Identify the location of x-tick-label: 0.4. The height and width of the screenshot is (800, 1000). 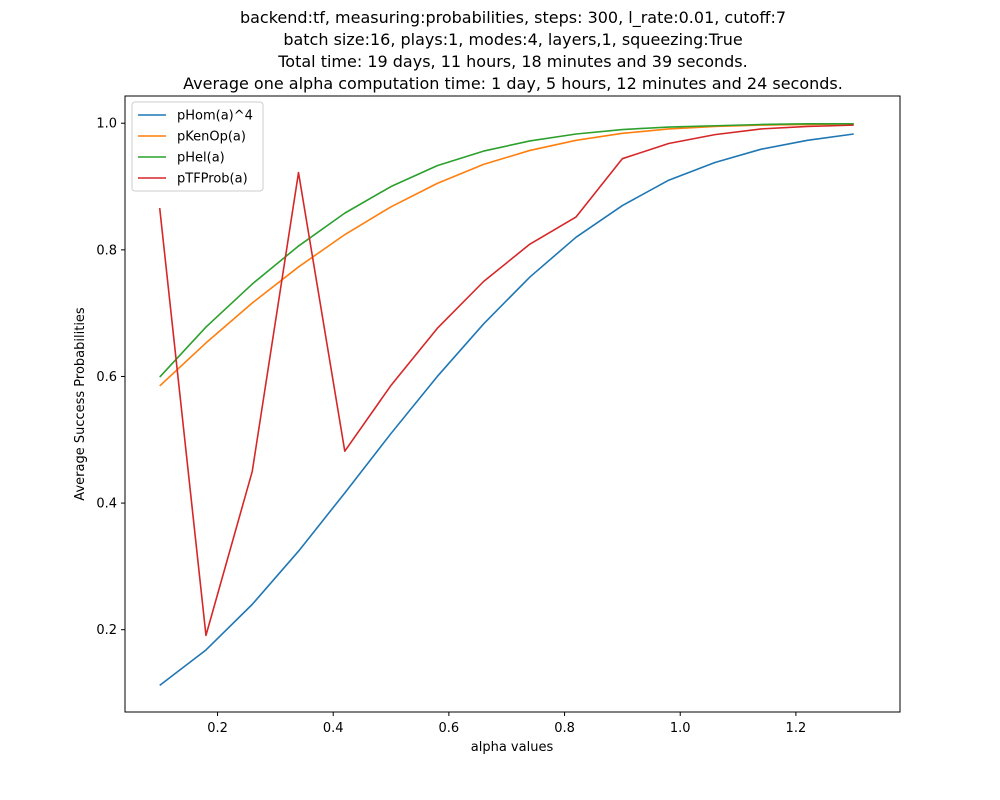
(333, 728).